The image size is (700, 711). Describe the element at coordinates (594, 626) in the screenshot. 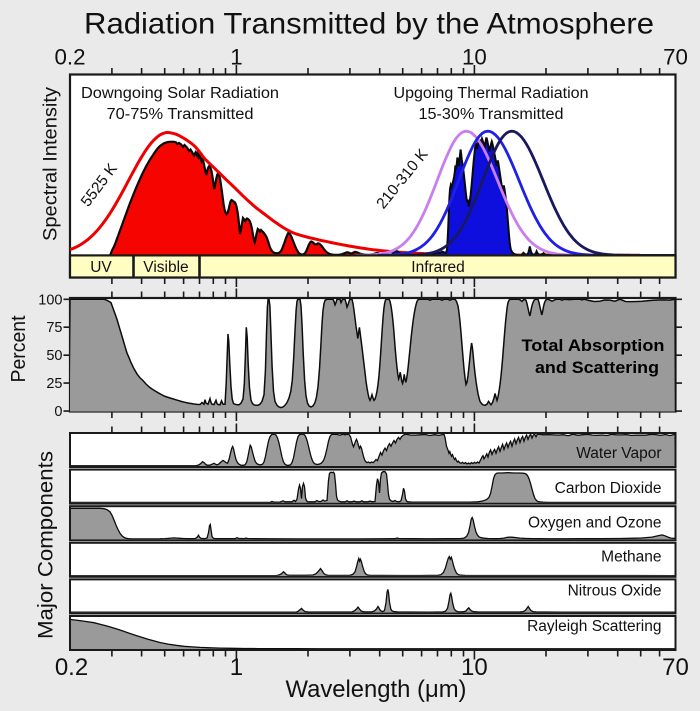

I see `svg-text: Rayleigh Scattering` at that location.